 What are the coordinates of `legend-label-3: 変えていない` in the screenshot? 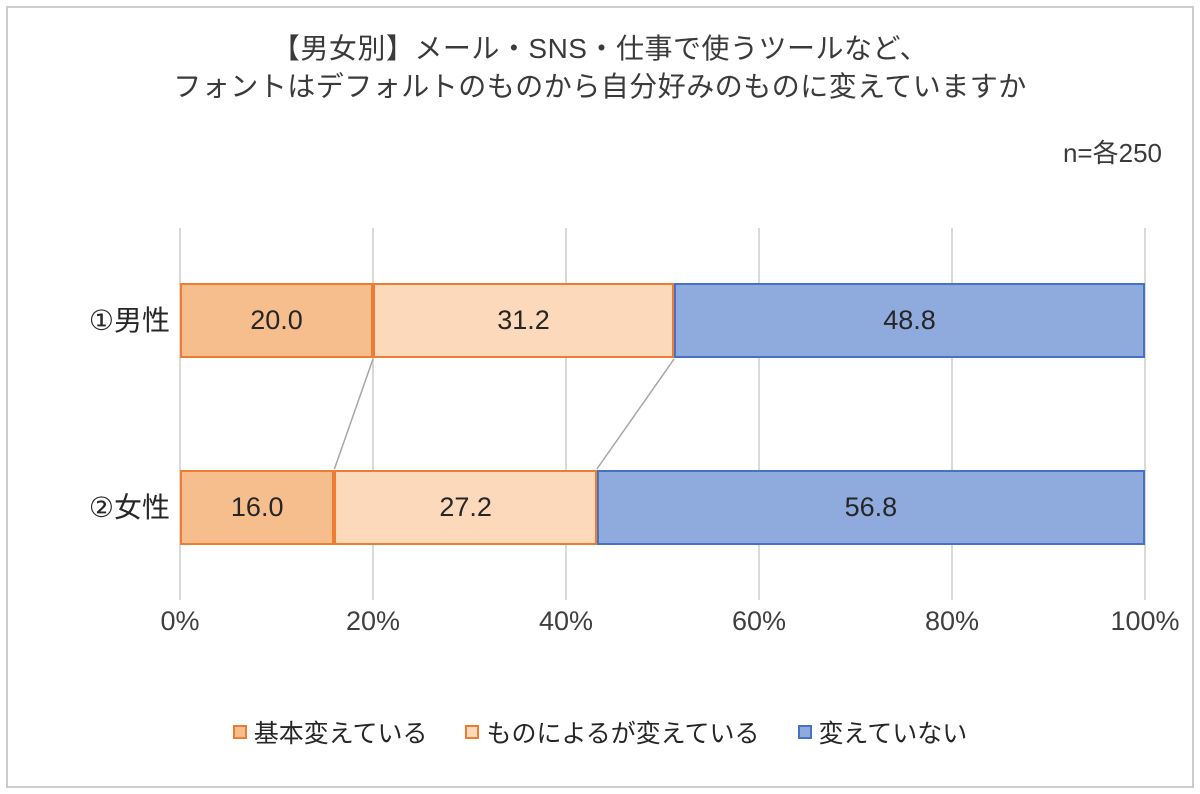 It's located at (893, 734).